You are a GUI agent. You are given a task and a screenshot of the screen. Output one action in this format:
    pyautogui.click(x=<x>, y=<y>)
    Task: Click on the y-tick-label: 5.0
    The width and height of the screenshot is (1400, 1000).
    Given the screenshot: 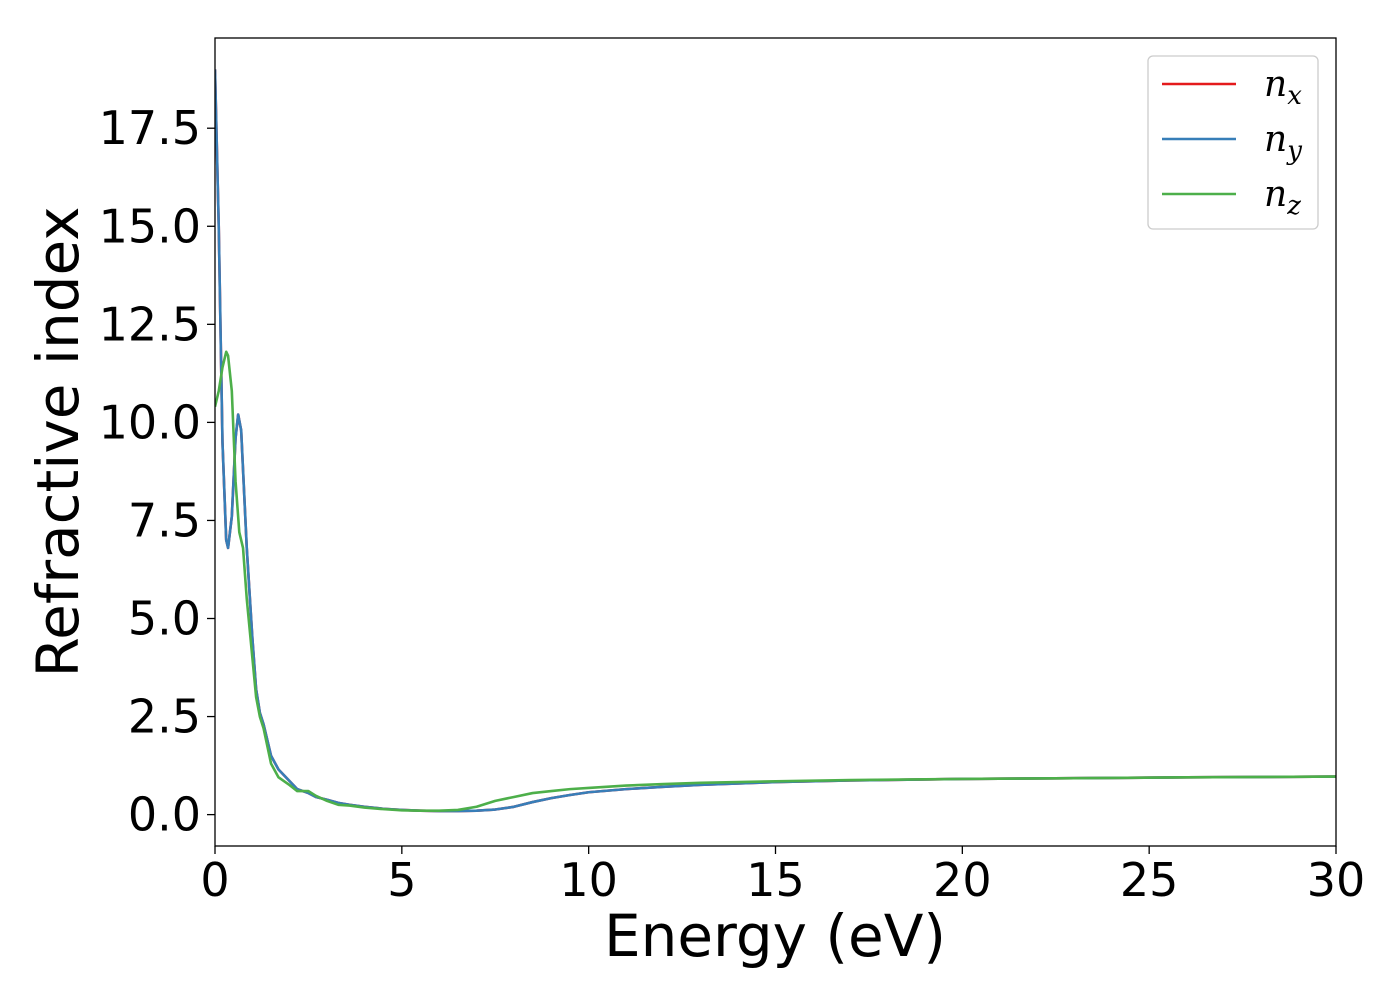 What is the action you would take?
    pyautogui.click(x=164, y=619)
    